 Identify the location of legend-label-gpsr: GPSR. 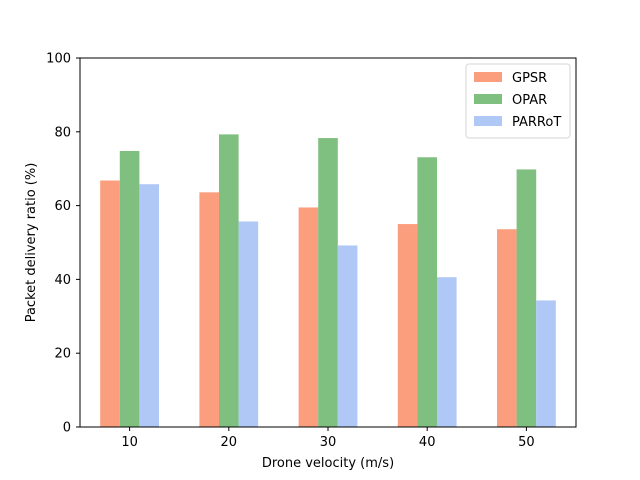
(529, 78).